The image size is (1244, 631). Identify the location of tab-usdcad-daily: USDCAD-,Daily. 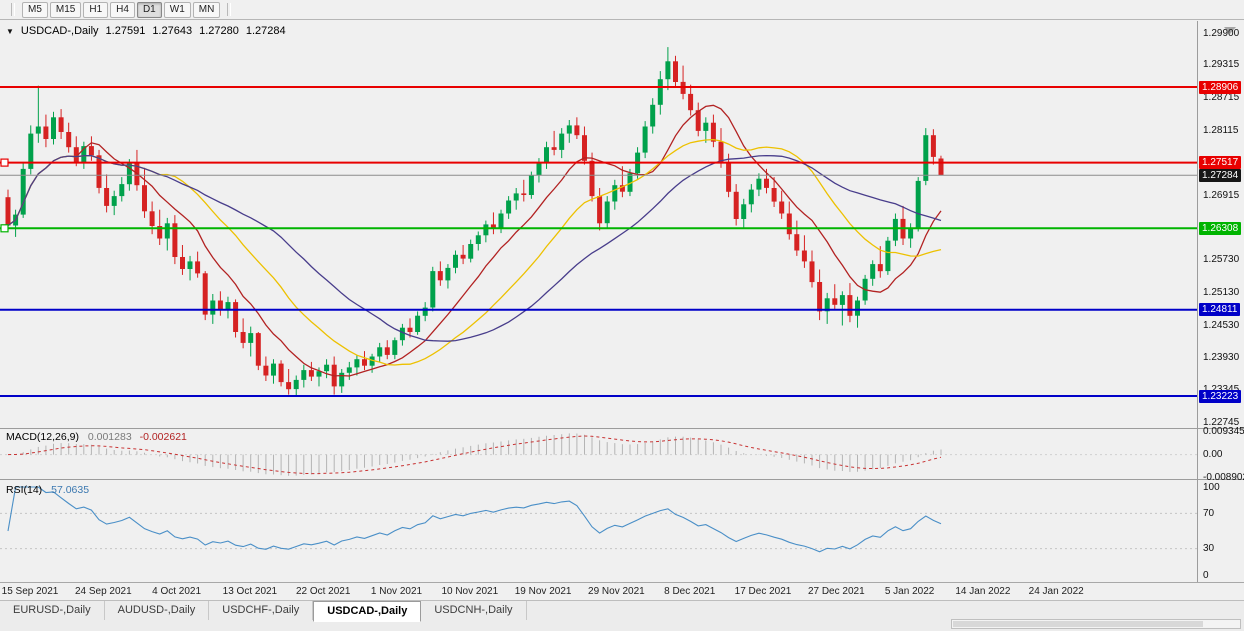
(367, 611).